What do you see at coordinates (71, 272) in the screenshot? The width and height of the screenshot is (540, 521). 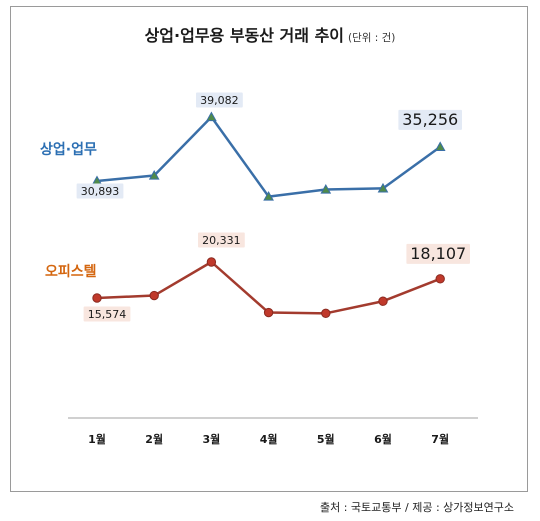 I see `series-label-officetel: 오피스텔` at bounding box center [71, 272].